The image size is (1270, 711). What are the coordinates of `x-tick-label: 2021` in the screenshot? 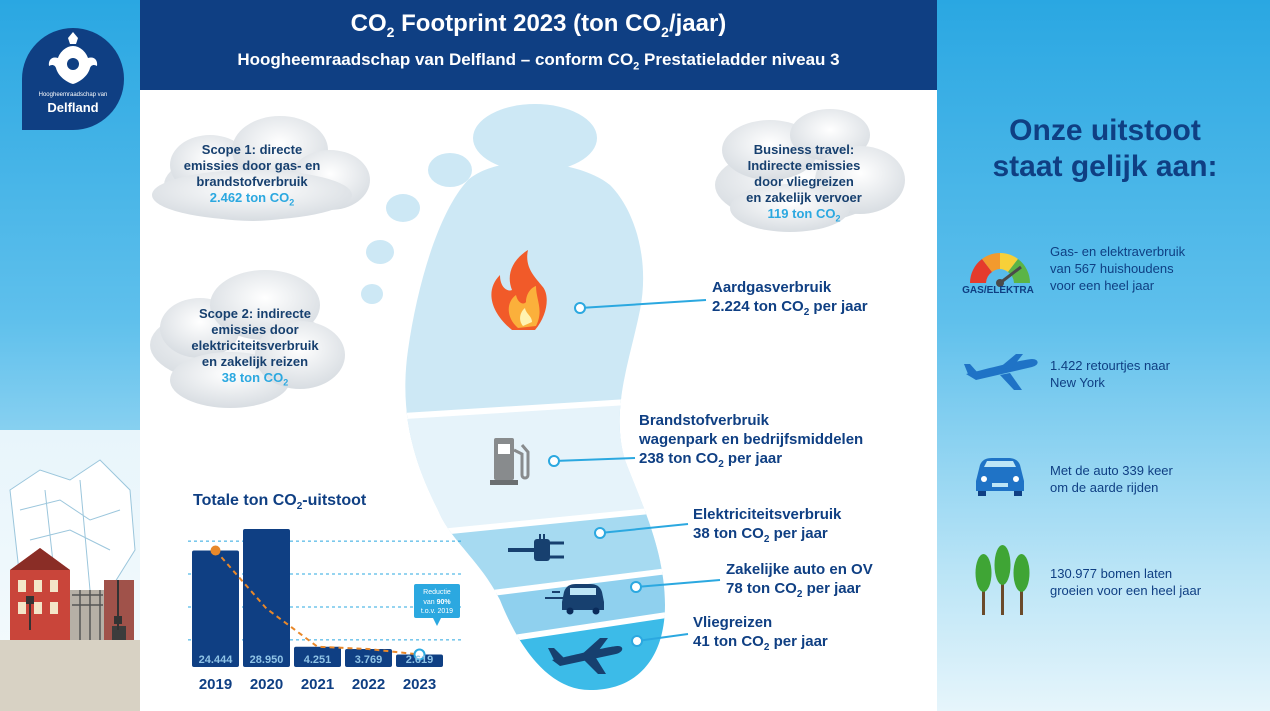 It's located at (317, 684).